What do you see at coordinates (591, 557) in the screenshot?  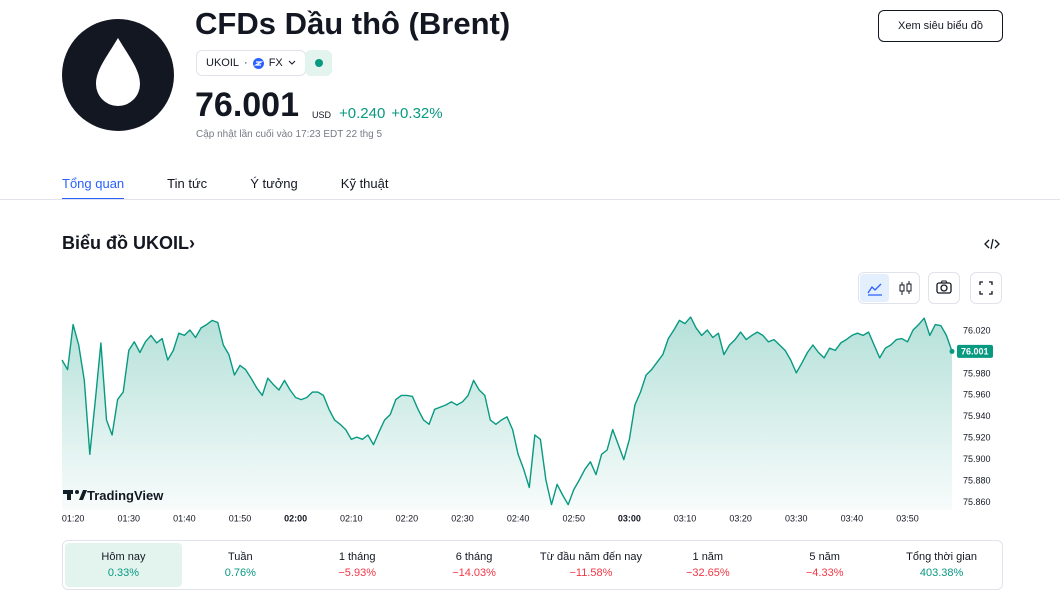 I see `period-label: Từ đầu năm đến nay` at bounding box center [591, 557].